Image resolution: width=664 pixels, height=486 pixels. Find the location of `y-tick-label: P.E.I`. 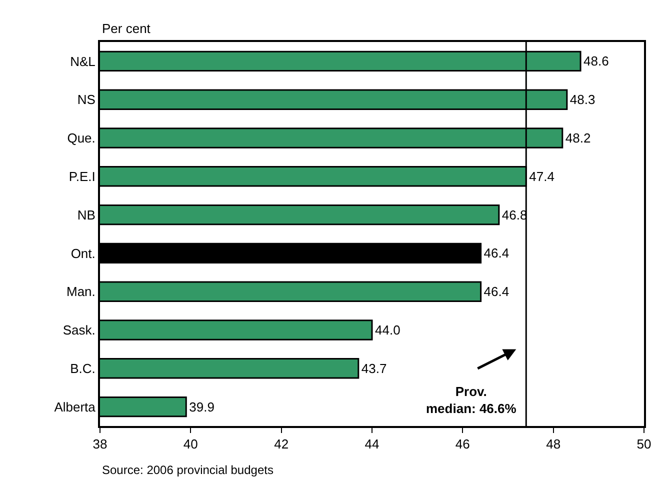

y-tick-label: P.E.I is located at coordinates (82, 176).